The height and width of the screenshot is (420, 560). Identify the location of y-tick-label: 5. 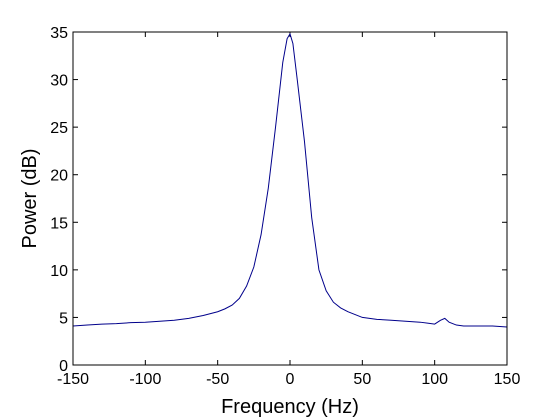
(63, 318).